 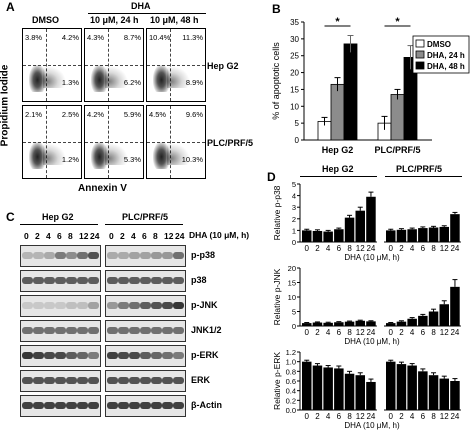 What do you see at coordinates (277, 296) in the screenshot?
I see `y-axis-label: Relative p-JNK` at bounding box center [277, 296].